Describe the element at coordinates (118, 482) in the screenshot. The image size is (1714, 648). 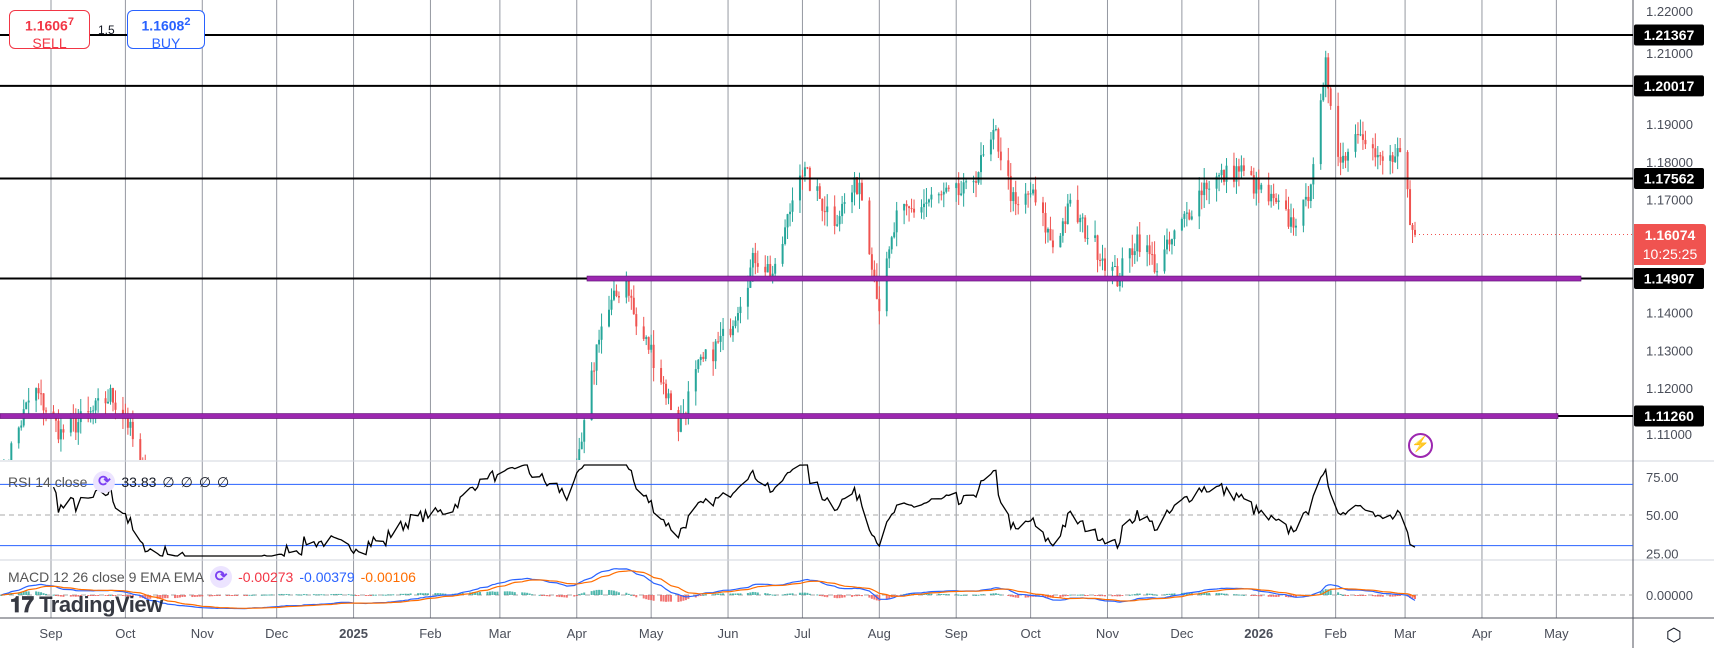
I see `rsi-legend: RSI 14 close ⟳ 33.83 ∅ ∅ ∅ ∅` at that location.